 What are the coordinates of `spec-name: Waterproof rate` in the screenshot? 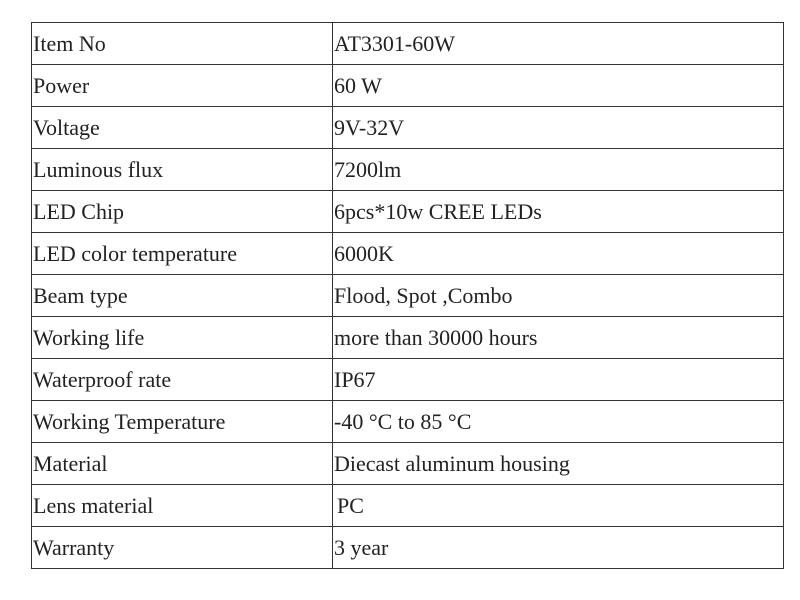 It's located at (182, 379).